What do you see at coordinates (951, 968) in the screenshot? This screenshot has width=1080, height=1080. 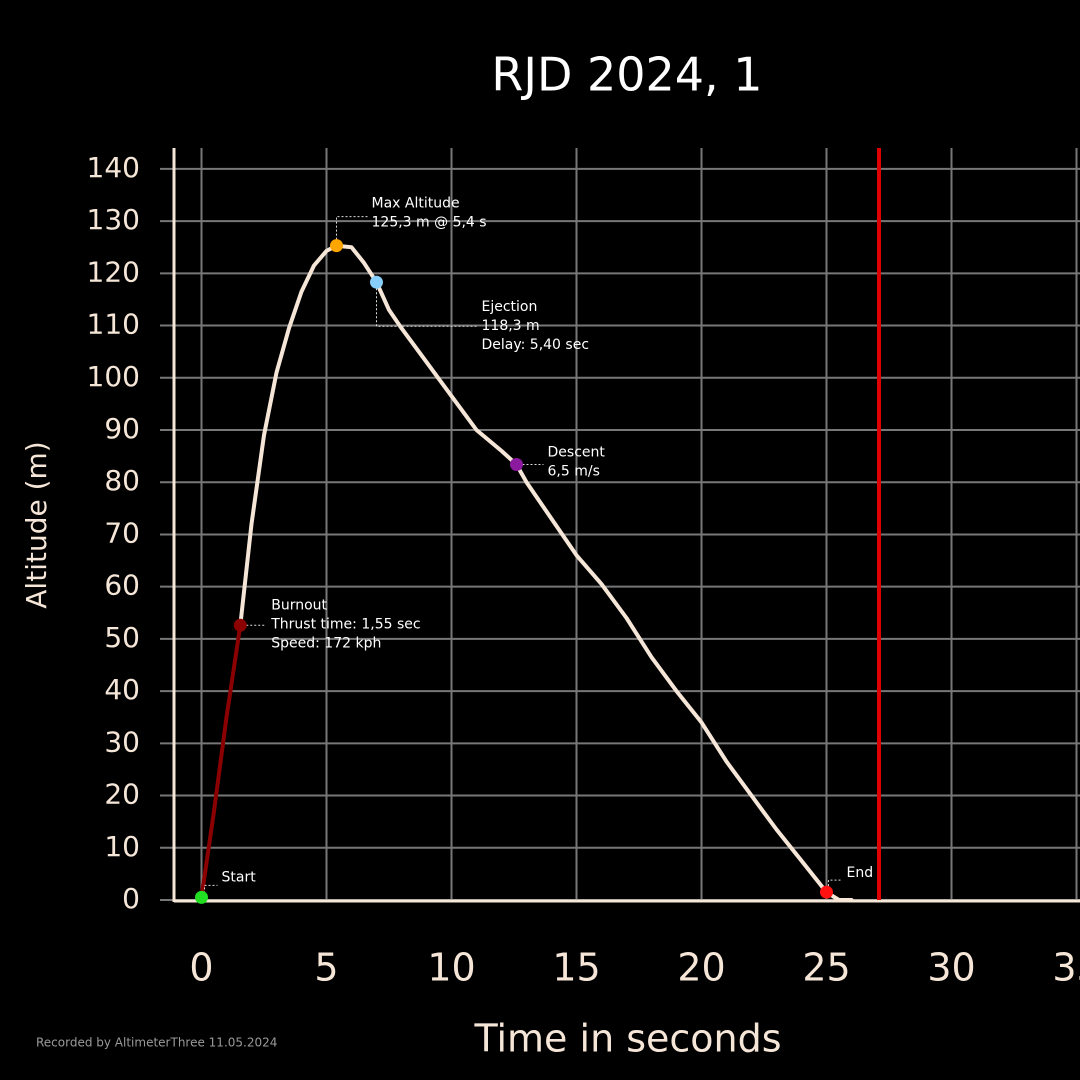 I see `x-tick-label: 30` at bounding box center [951, 968].